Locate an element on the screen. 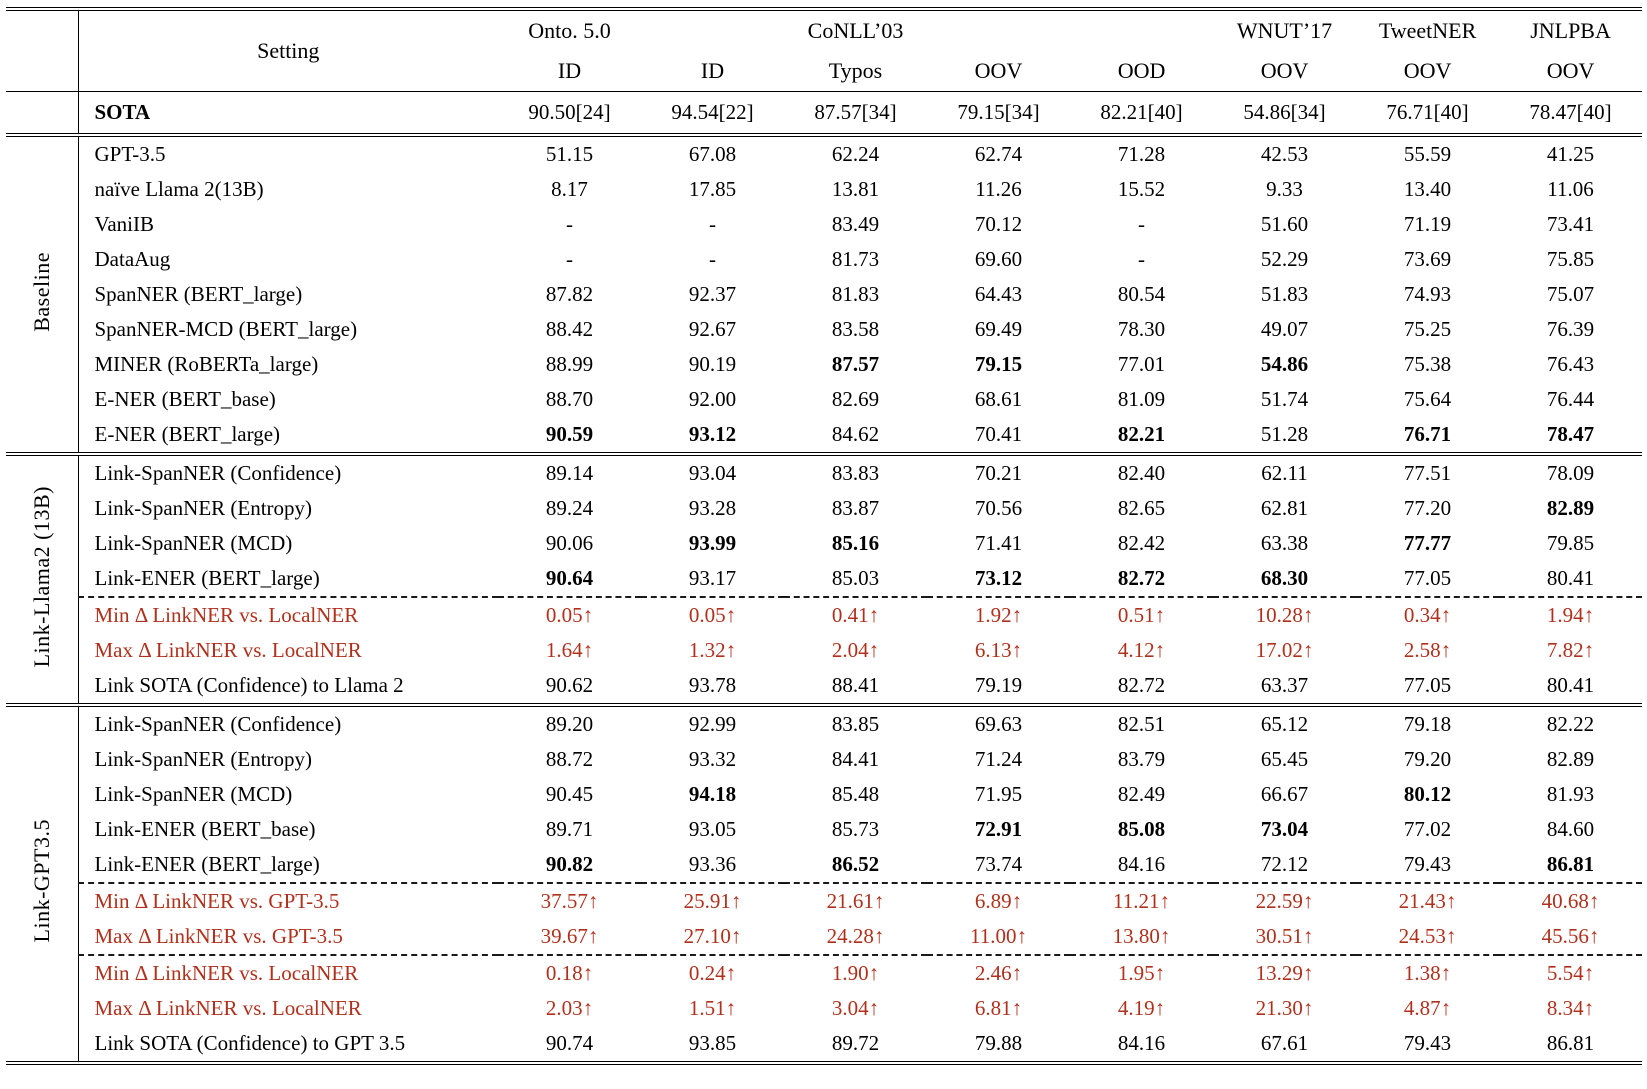 This screenshot has width=1647, height=1089. value-cell: 82.69 is located at coordinates (855, 399).